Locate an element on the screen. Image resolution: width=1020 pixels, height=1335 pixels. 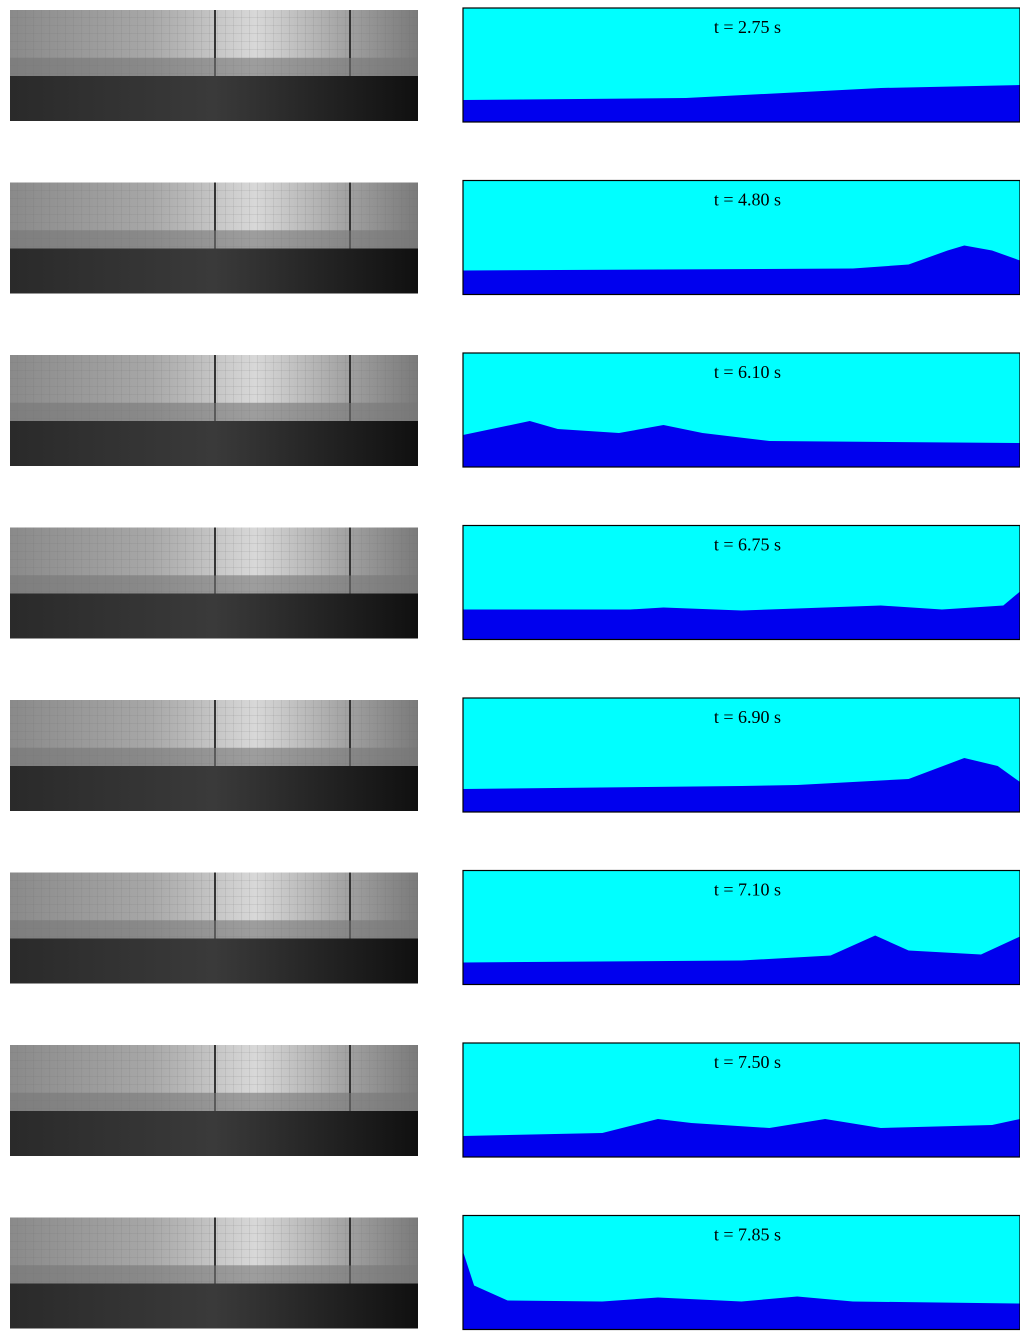
simulation-panel: t = 2.75 s is located at coordinates (741, 65).